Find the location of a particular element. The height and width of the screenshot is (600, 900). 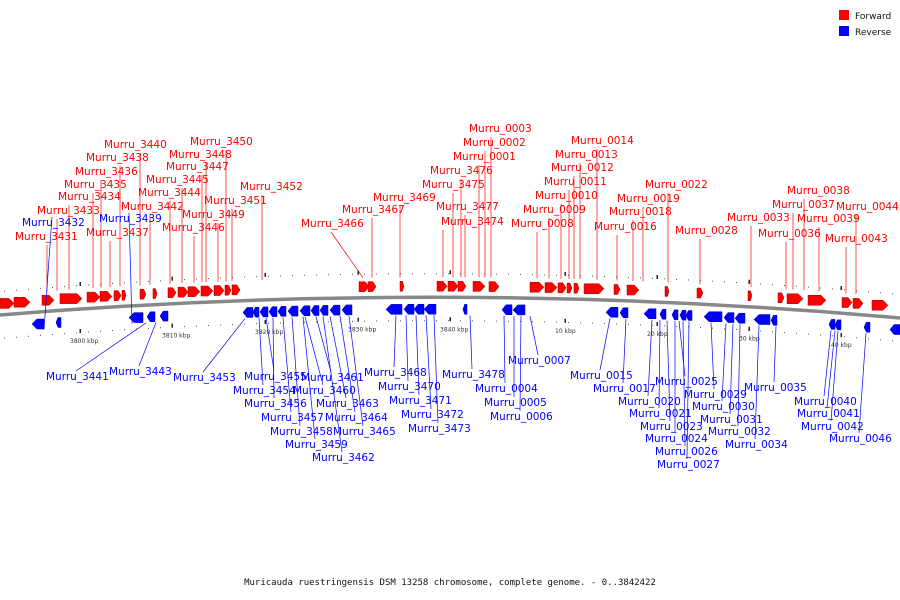

forward-gene-label: Murru_3434 is located at coordinates (89, 197).